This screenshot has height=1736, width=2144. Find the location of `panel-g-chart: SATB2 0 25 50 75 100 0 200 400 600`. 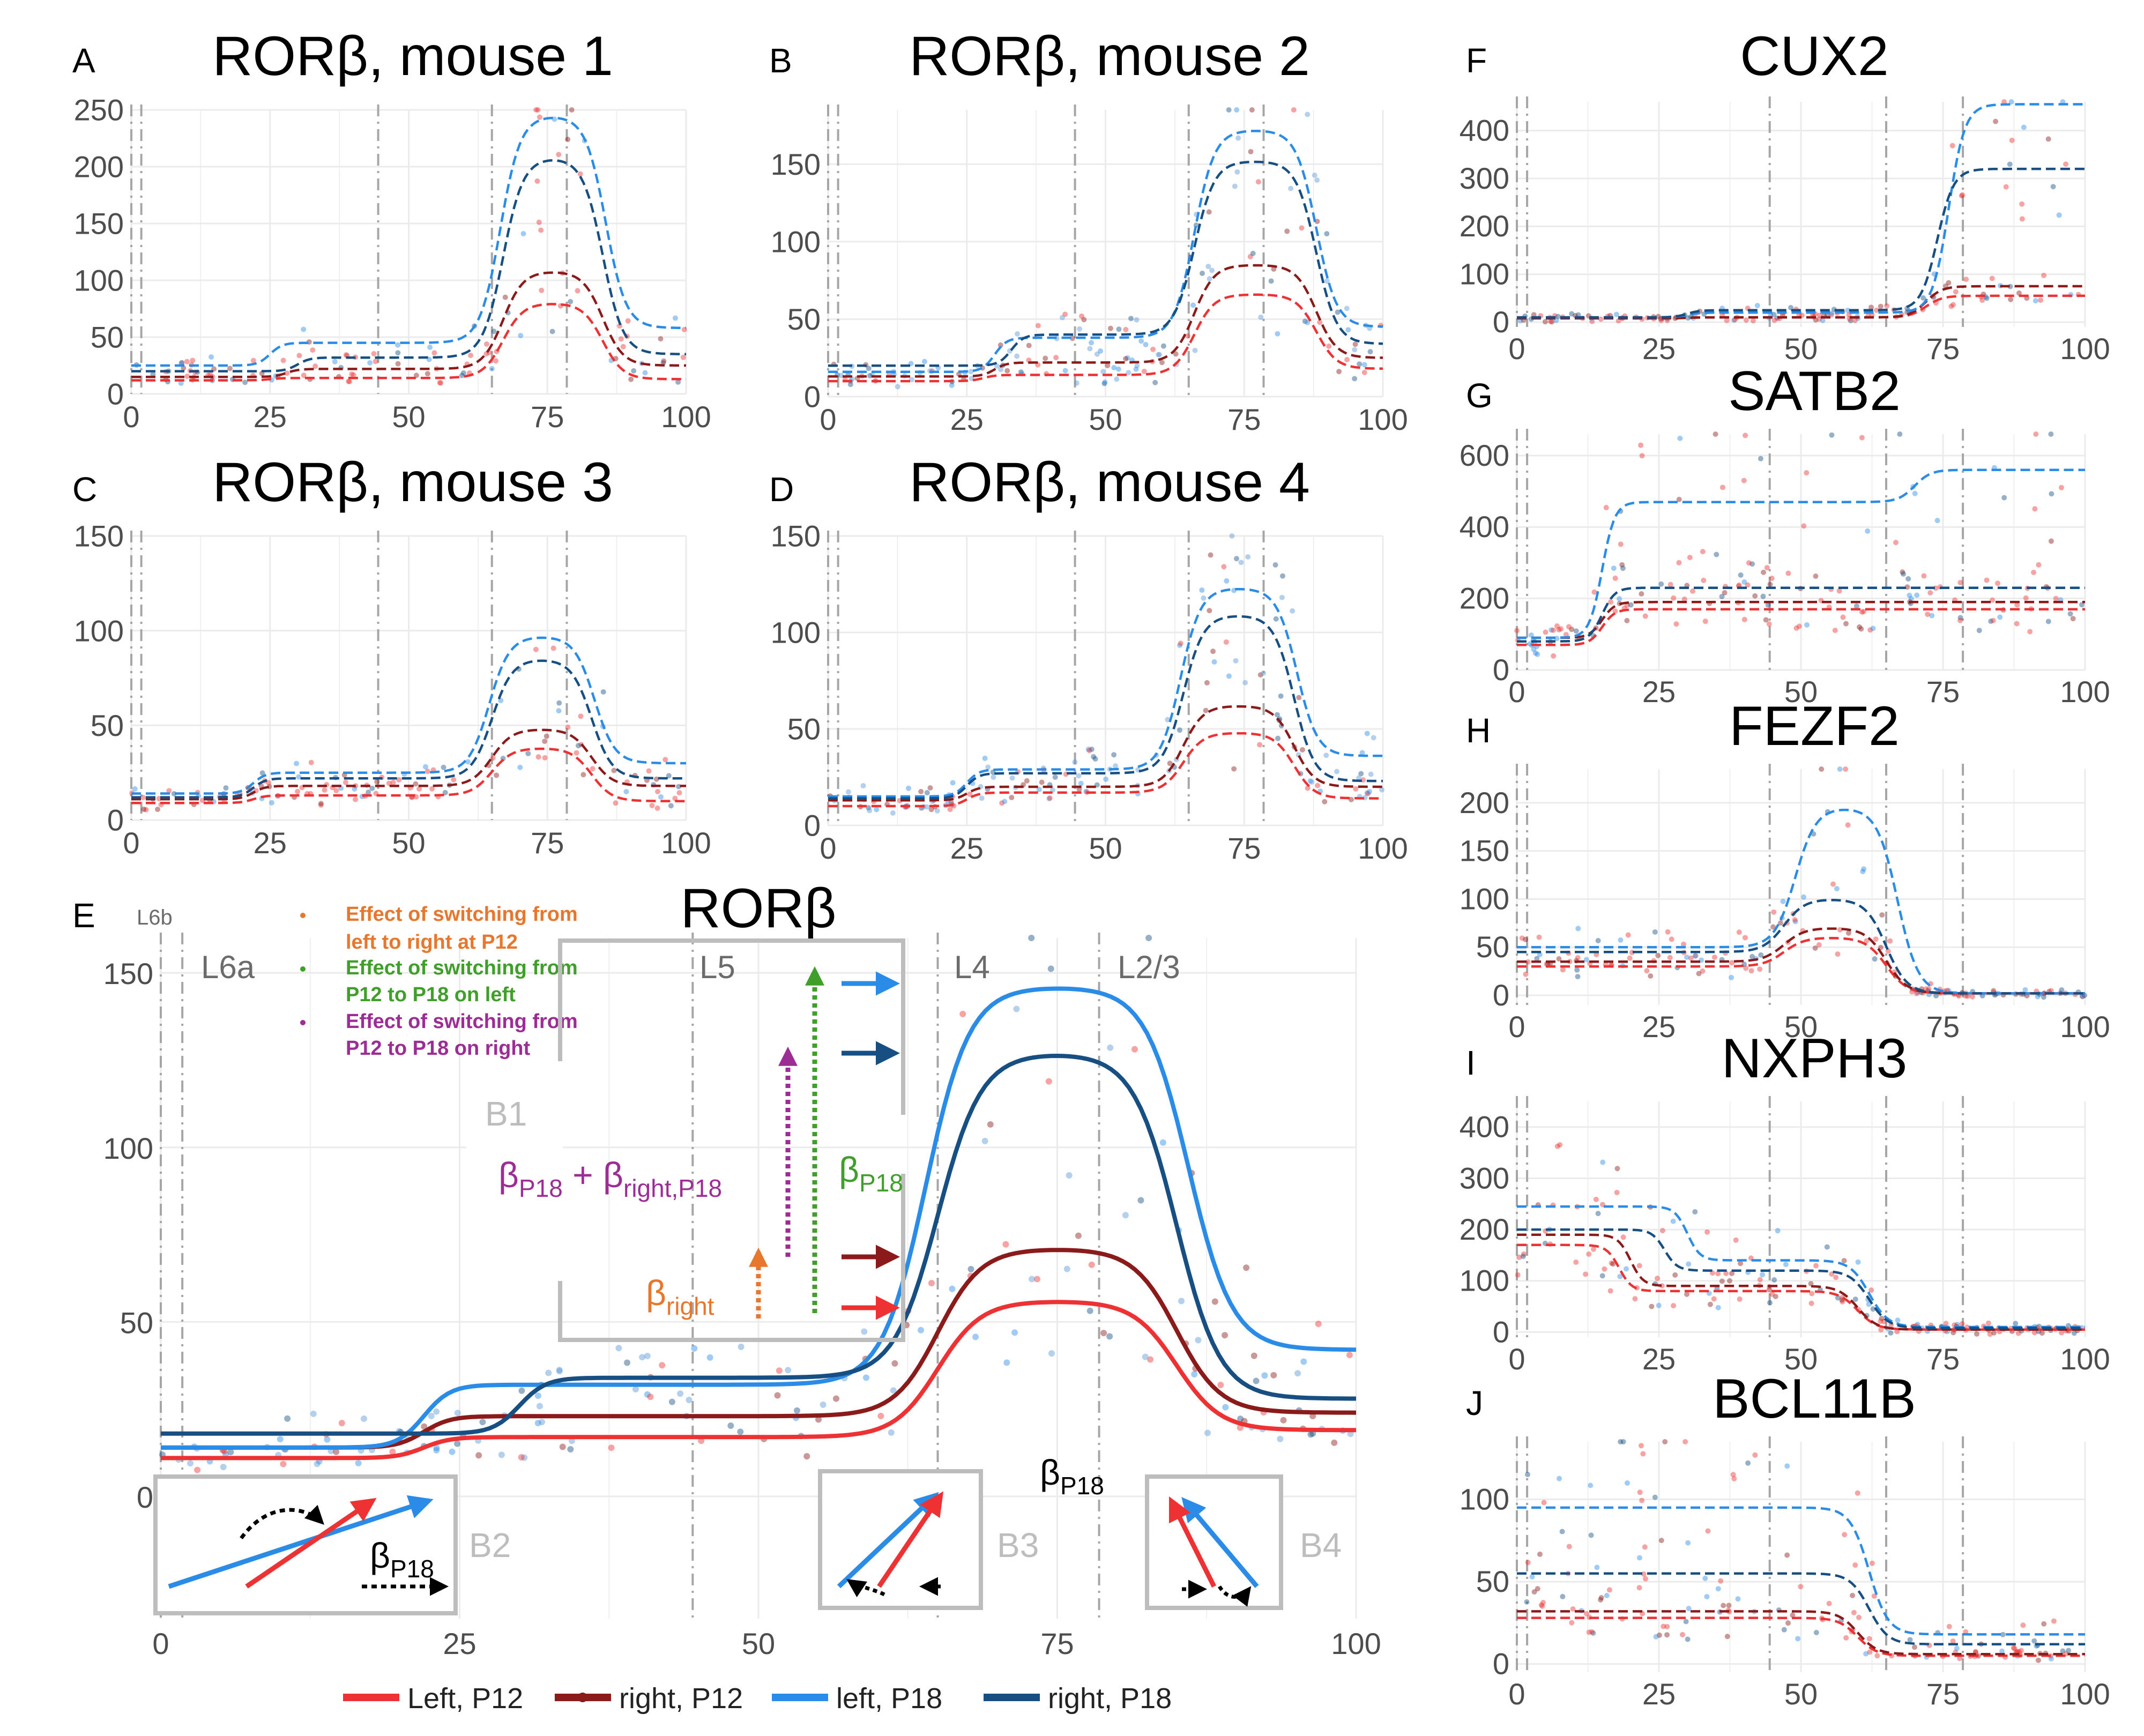

panel-g-chart: SATB2 0 25 50 75 100 0 200 400 600 is located at coordinates (1785, 534).